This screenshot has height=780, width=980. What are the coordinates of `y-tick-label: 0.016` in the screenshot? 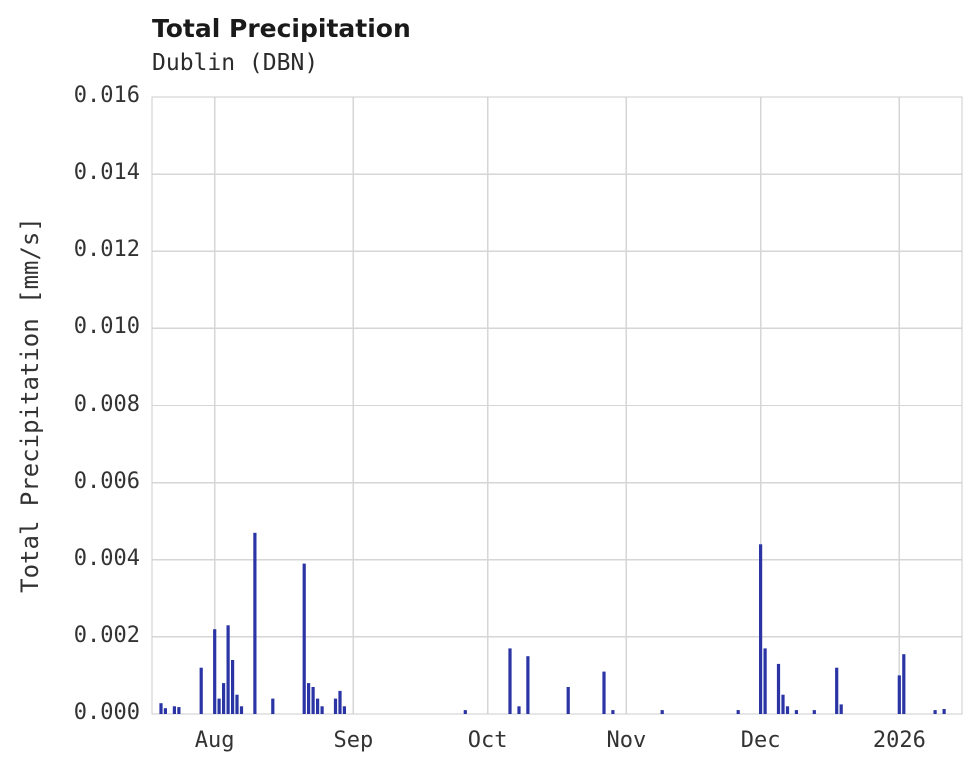 It's located at (106, 95).